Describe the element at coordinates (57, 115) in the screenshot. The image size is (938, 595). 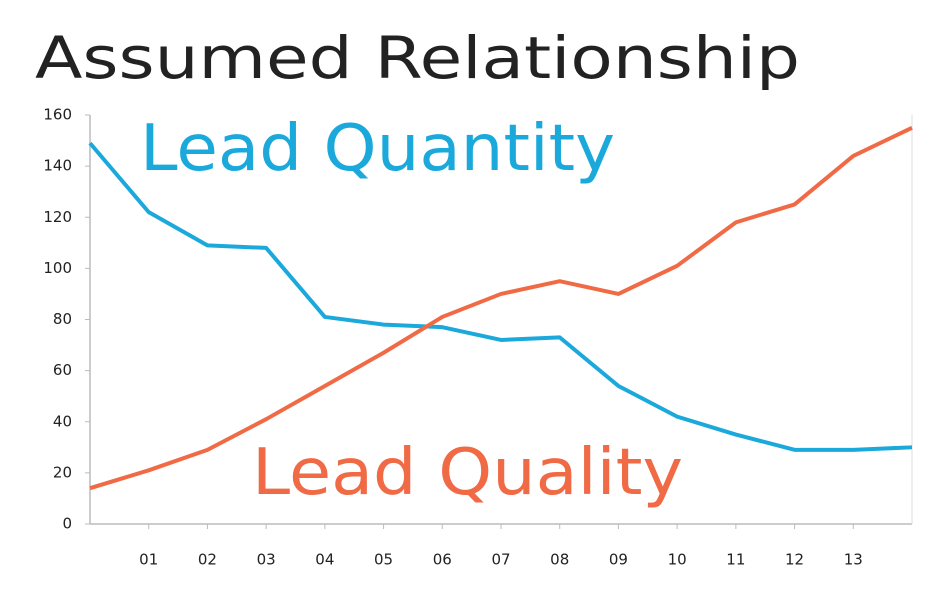
I see `y-tick-label: 160` at that location.